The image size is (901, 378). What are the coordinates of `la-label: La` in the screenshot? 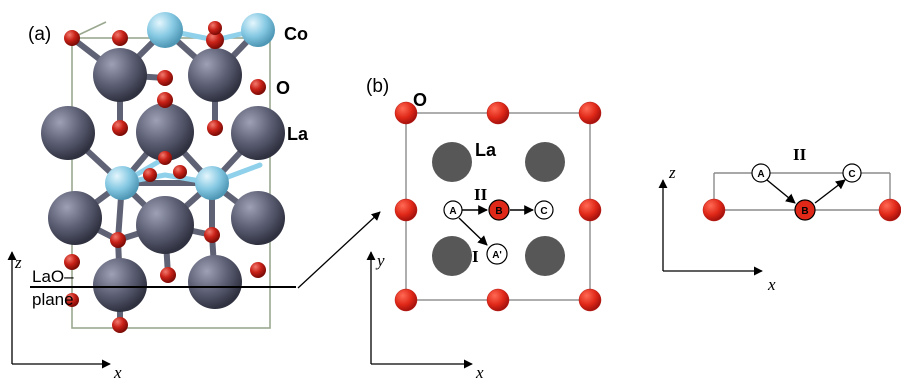 It's located at (298, 134).